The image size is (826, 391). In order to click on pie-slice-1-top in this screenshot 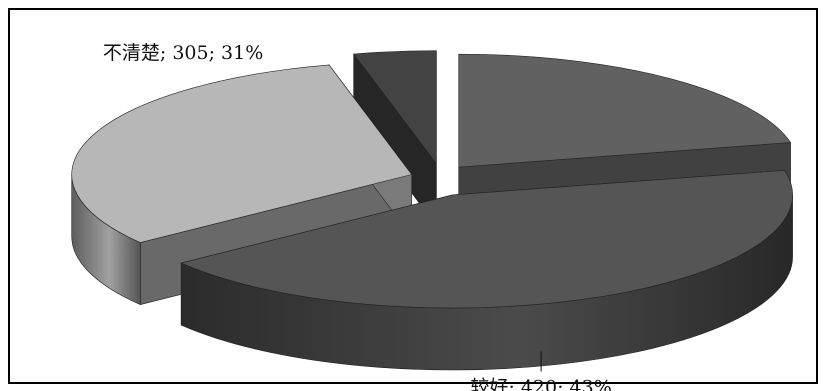, I will do `click(625, 110)`.